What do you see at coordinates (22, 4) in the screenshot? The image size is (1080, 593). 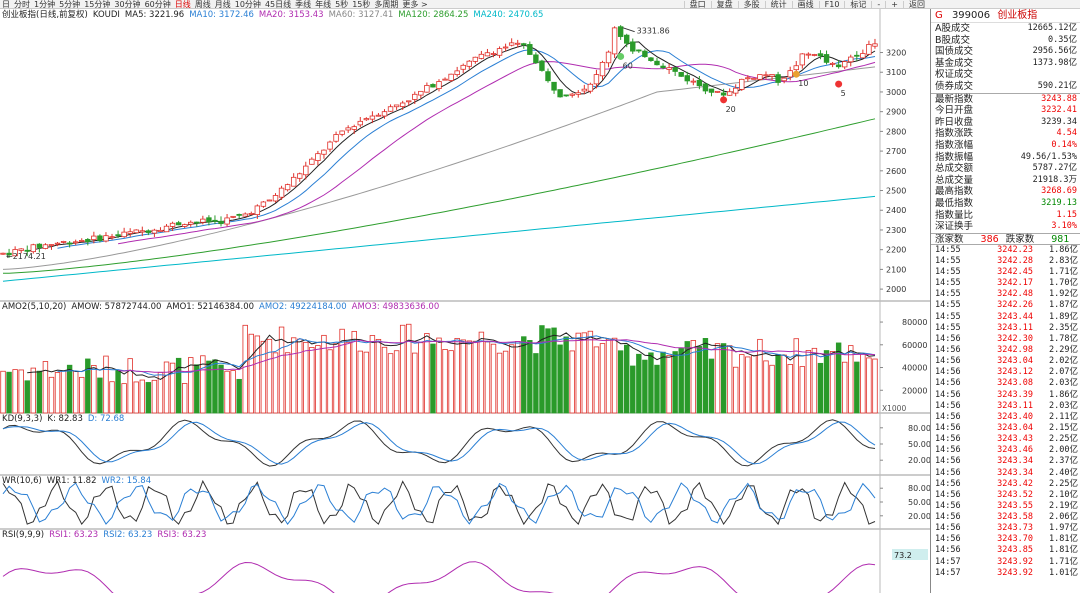 I see `period-tab-1: 分时` at bounding box center [22, 4].